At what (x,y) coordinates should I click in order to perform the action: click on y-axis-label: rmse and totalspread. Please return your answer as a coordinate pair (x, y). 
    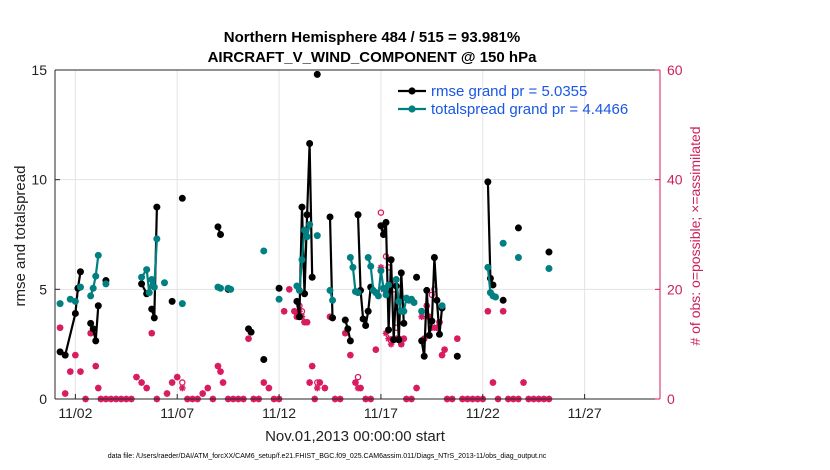
    Looking at the image, I should click on (20, 236).